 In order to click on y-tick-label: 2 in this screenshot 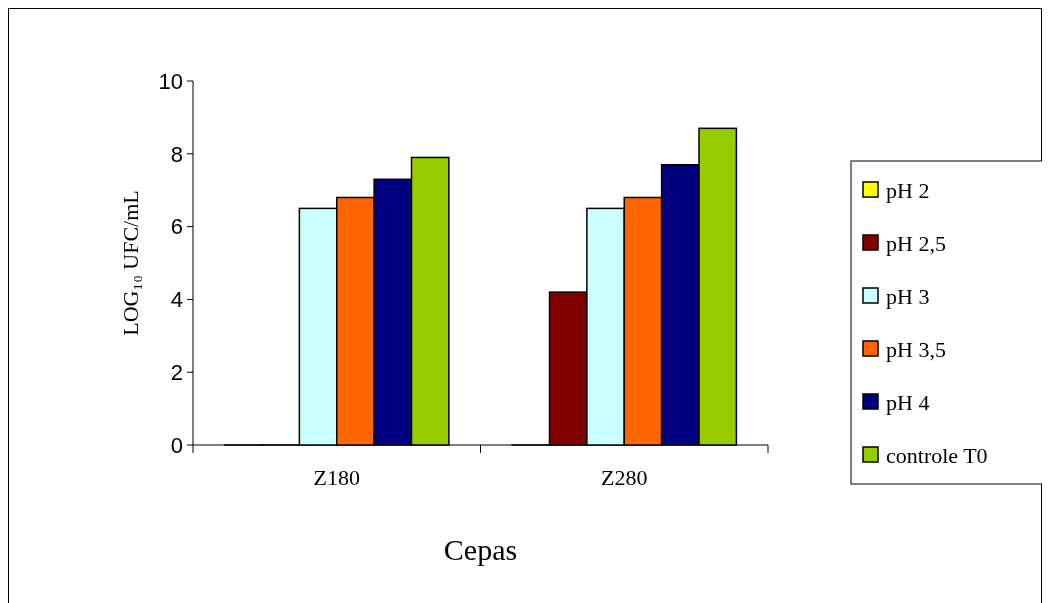, I will do `click(176, 372)`.